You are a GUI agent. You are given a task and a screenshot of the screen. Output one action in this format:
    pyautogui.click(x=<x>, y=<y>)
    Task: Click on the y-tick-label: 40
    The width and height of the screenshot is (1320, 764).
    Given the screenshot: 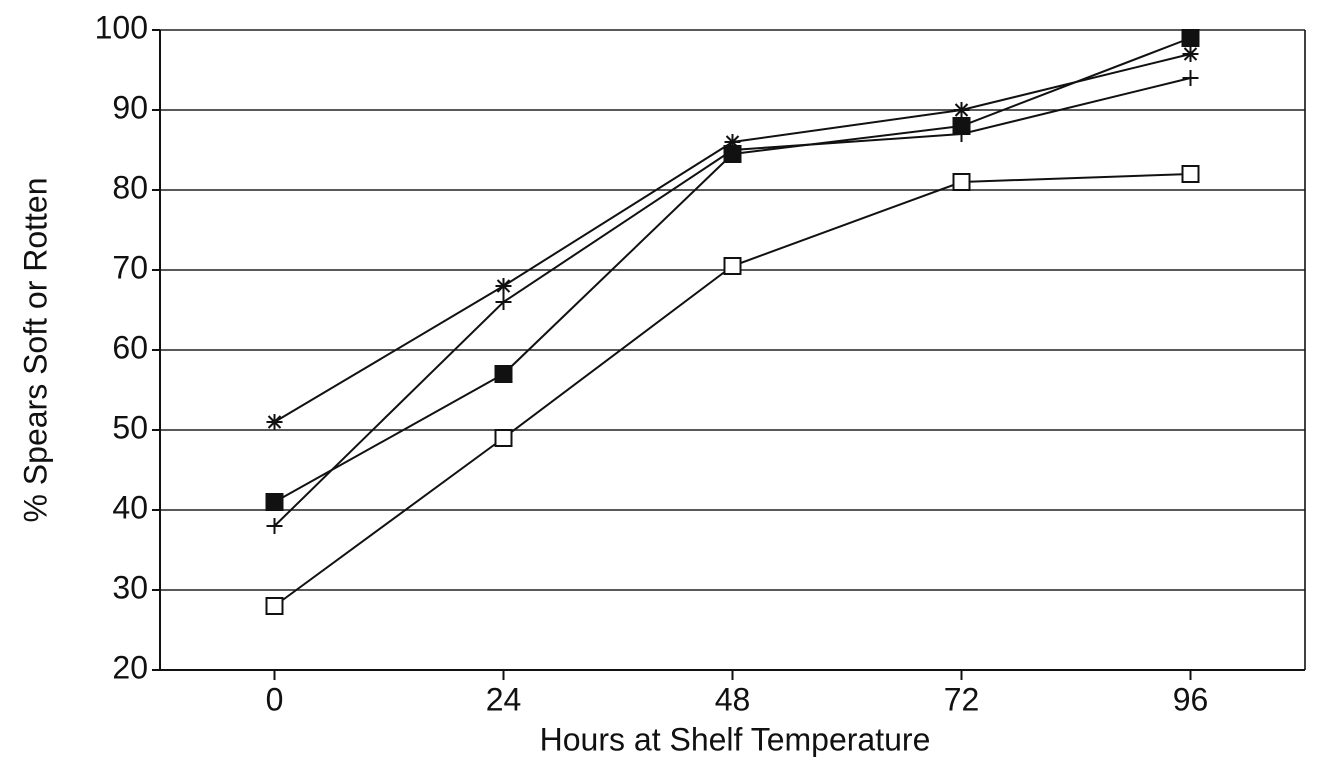 What is the action you would take?
    pyautogui.click(x=130, y=507)
    